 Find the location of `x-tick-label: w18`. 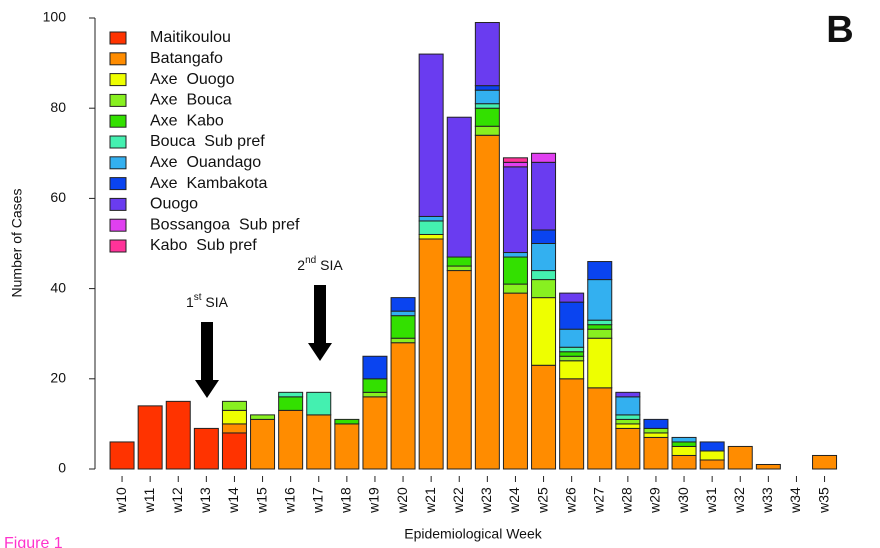

x-tick-label: w18 is located at coordinates (346, 500).